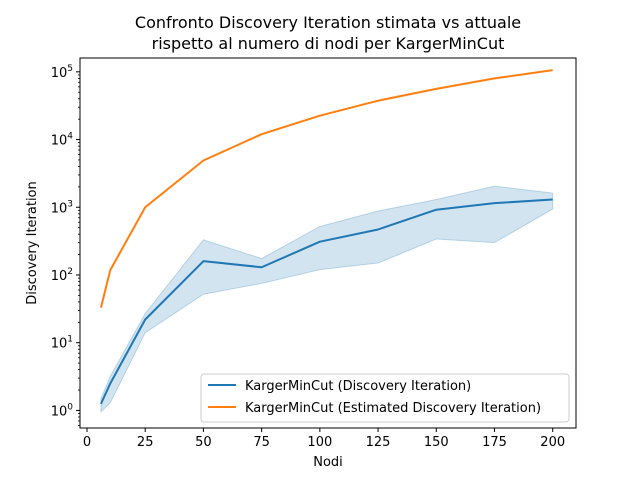 The height and width of the screenshot is (480, 640). What do you see at coordinates (62, 140) in the screenshot?
I see `y-tick-label: 10⁴` at bounding box center [62, 140].